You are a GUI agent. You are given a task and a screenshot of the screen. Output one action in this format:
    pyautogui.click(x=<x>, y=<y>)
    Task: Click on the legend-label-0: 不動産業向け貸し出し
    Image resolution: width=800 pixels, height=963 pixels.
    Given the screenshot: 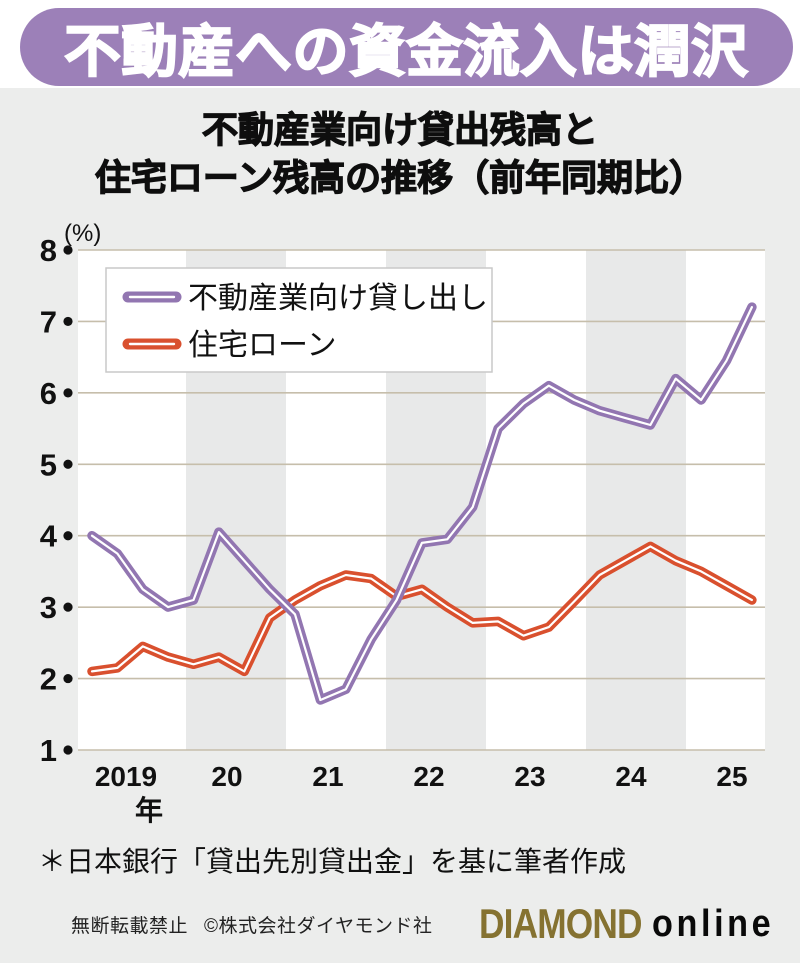 What is the action you would take?
    pyautogui.click(x=338, y=298)
    